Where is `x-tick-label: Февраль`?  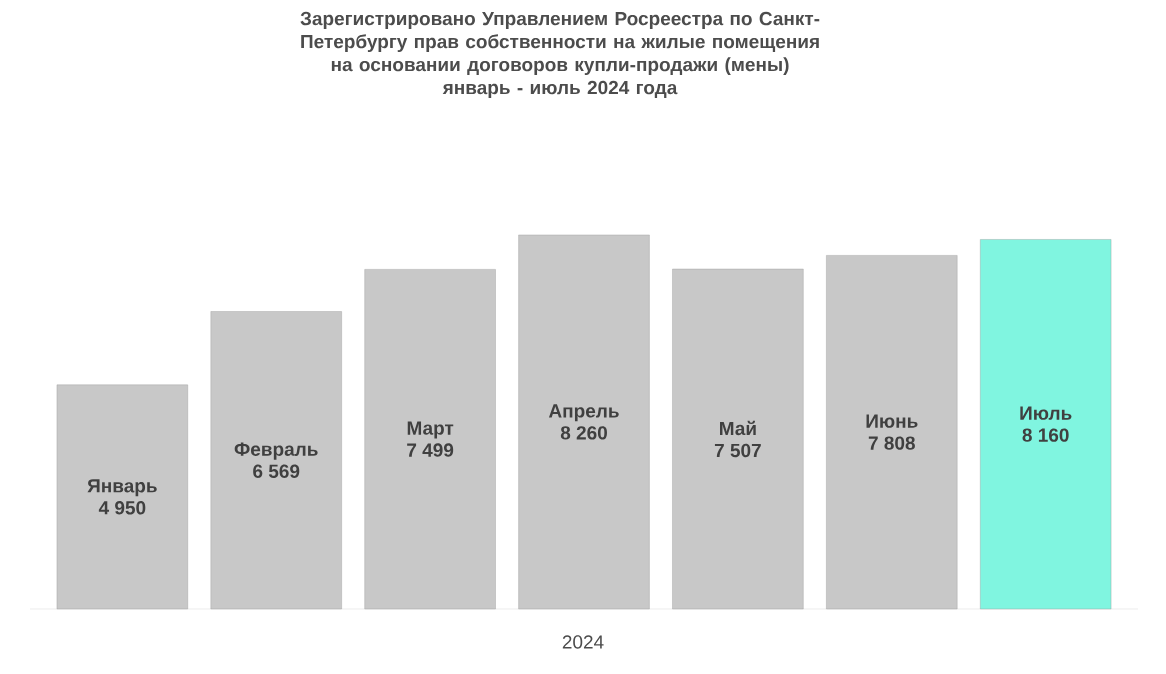
x-tick-label: Февраль is located at coordinates (276, 451).